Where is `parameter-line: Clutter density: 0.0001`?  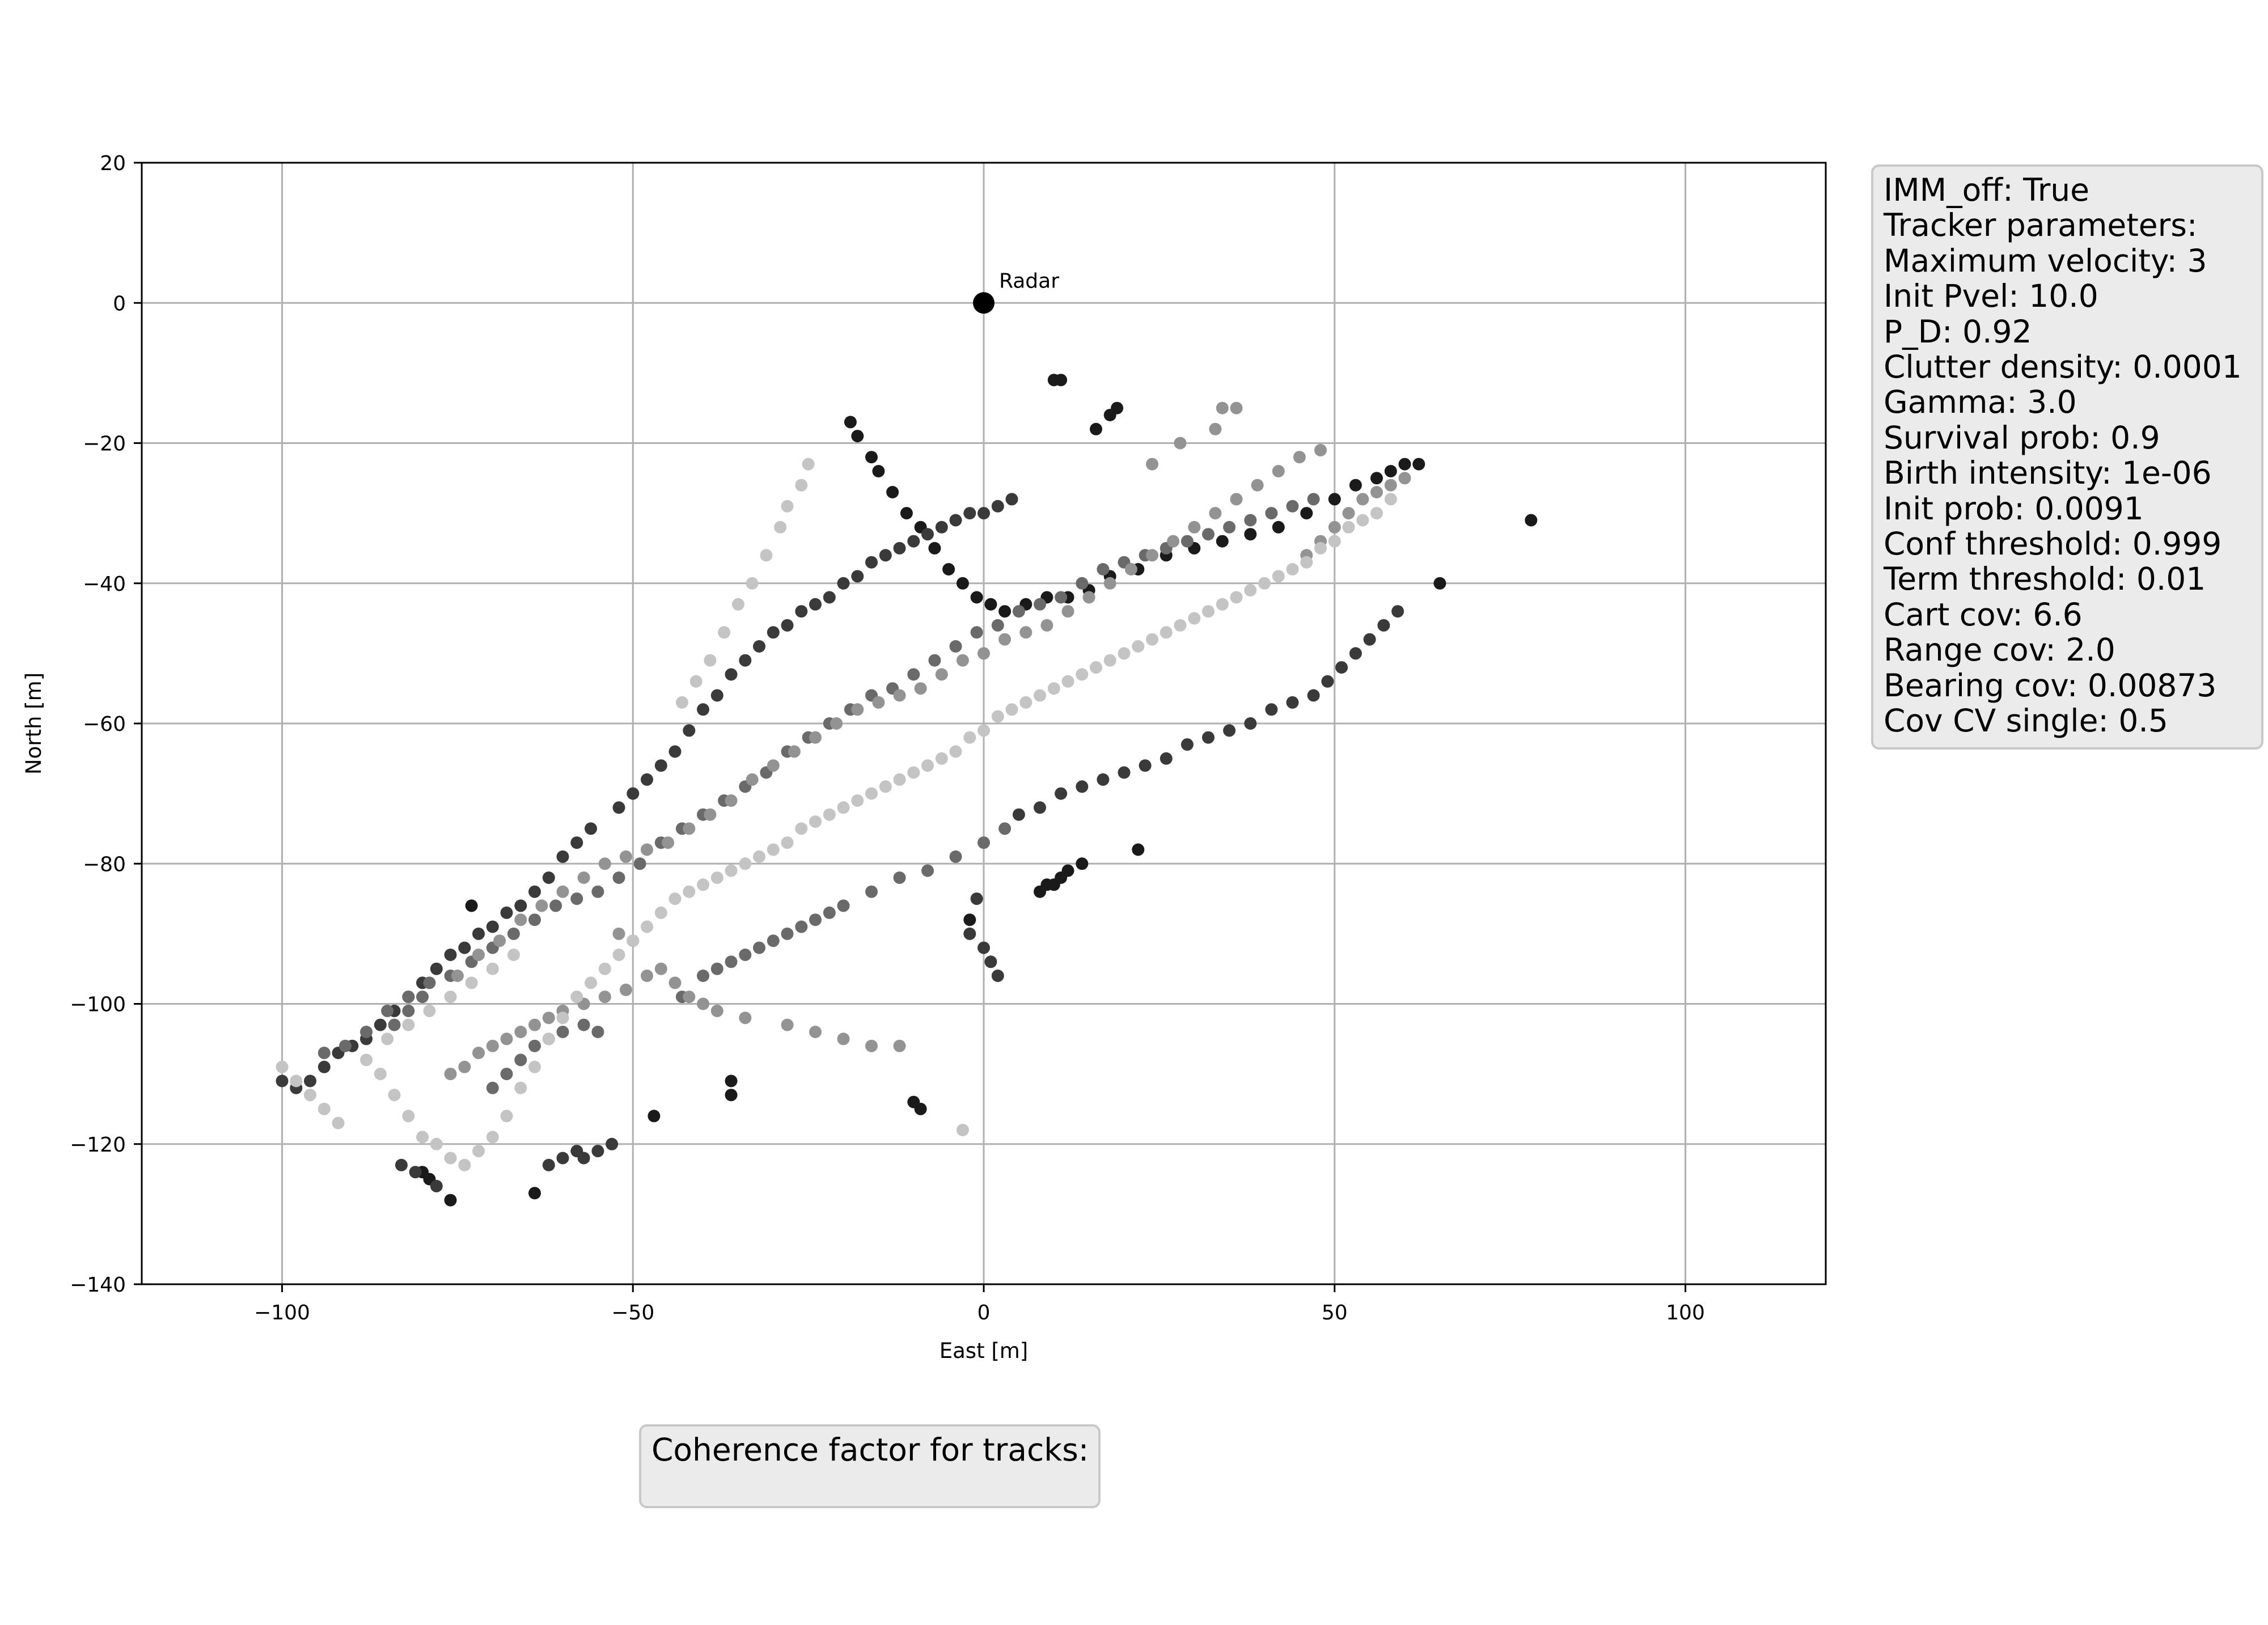 parameter-line: Clutter density: 0.0001 is located at coordinates (2063, 367).